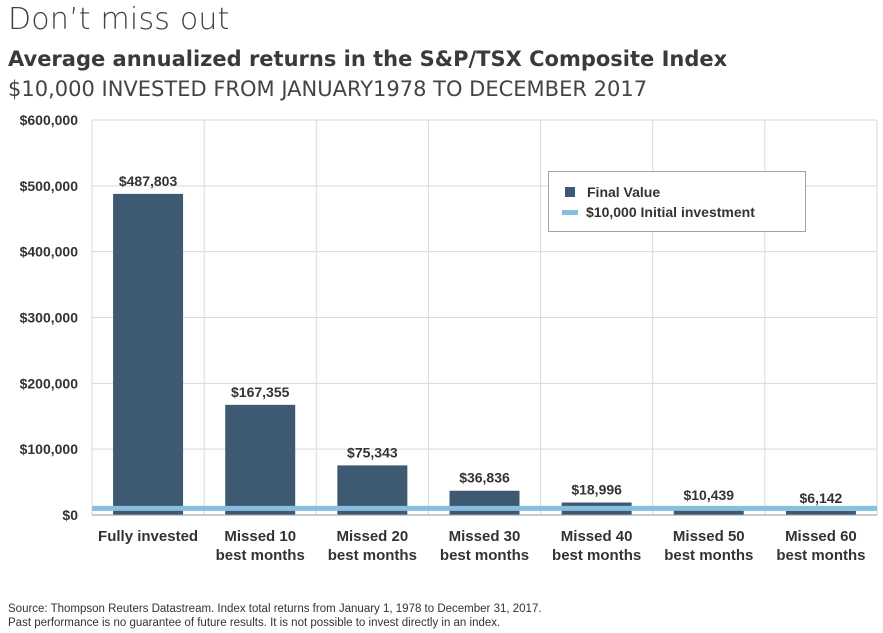  Describe the element at coordinates (49, 383) in the screenshot. I see `y-tick-label: $200,000` at that location.